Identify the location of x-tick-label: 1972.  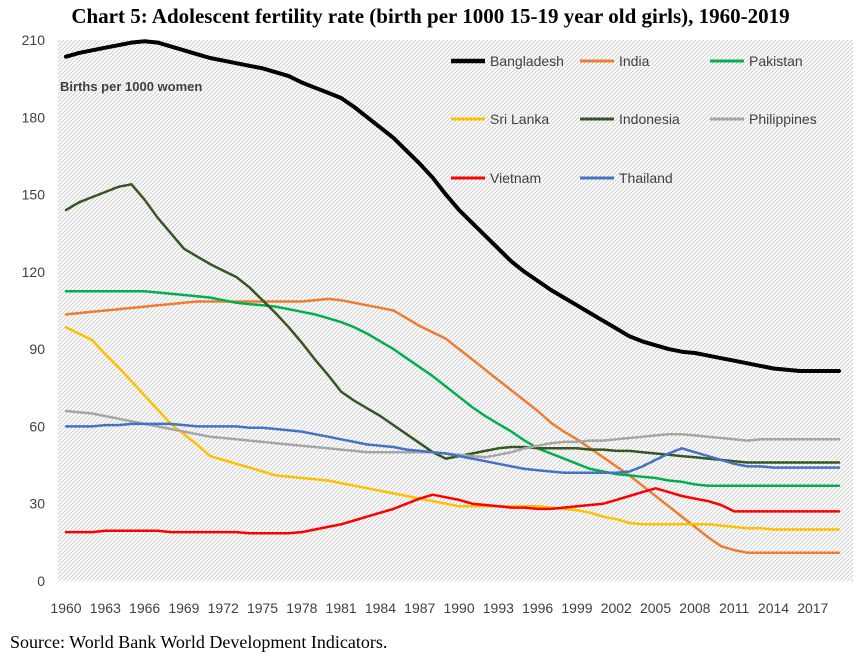
(223, 608).